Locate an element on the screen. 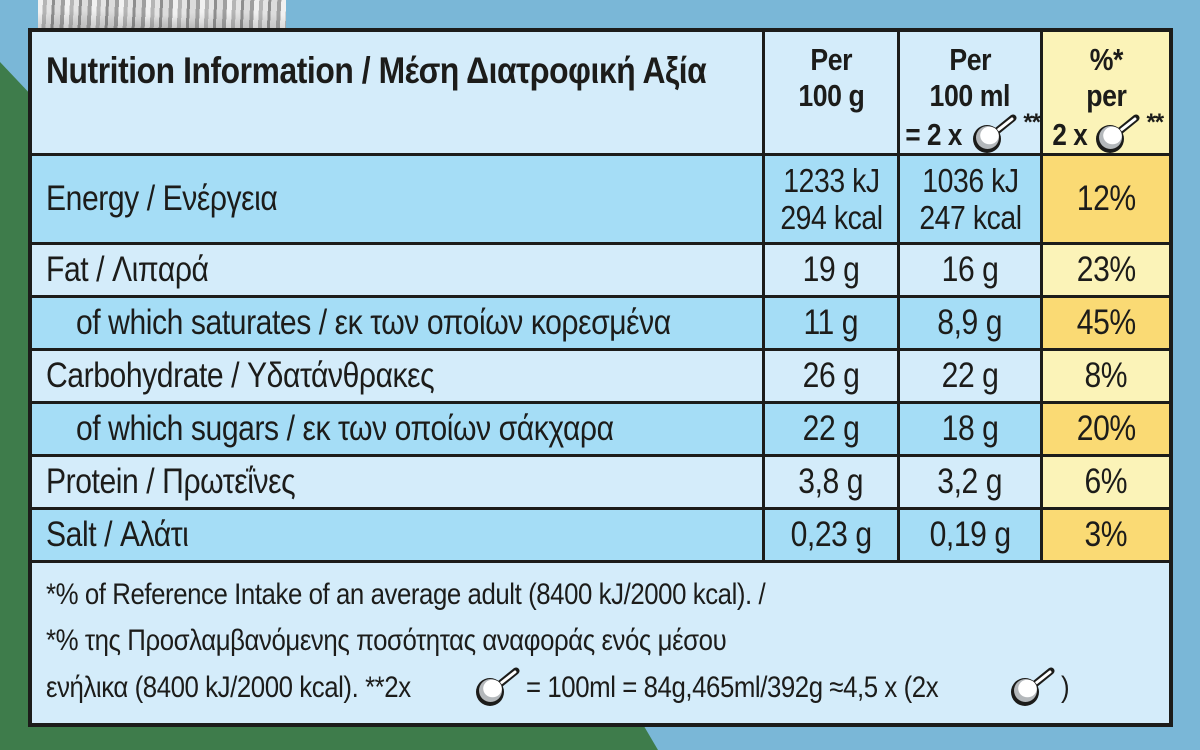  column-header-per-100ml: Per 100 ml = 2 x ** is located at coordinates (970, 92).